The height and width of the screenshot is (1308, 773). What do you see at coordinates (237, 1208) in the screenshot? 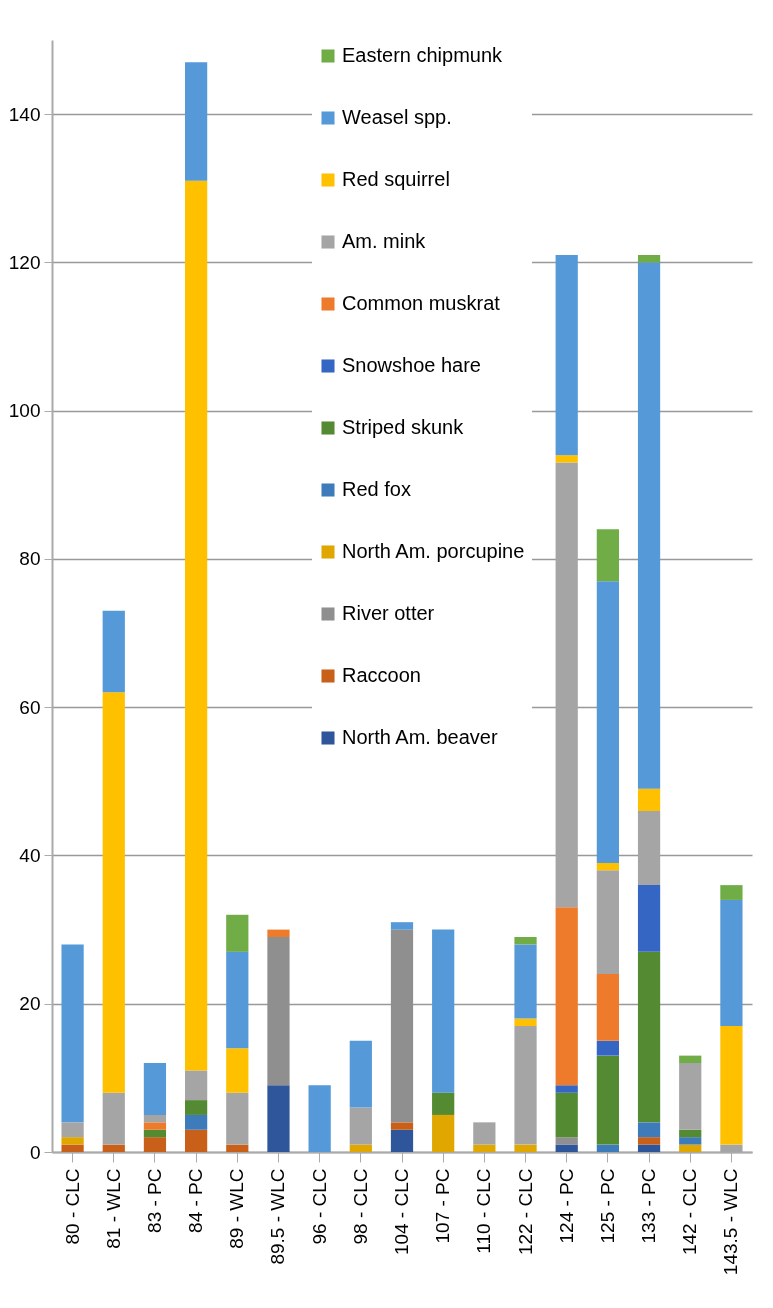
I see `x-tick-label: 89 - WLC` at bounding box center [237, 1208].